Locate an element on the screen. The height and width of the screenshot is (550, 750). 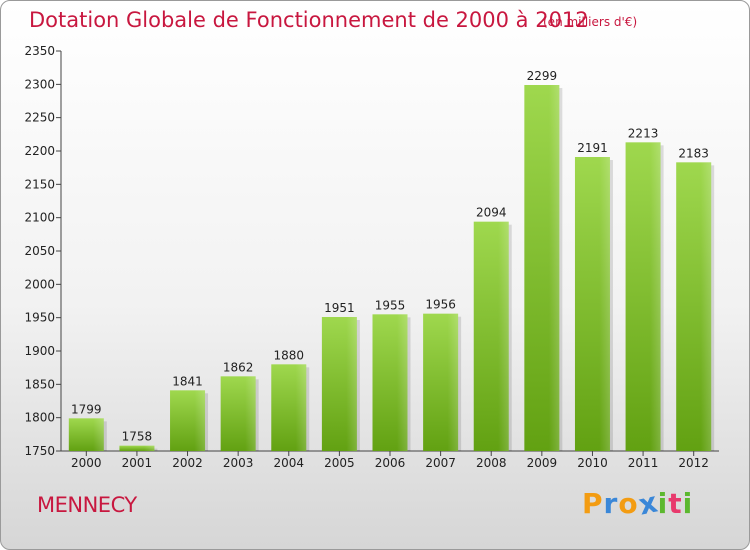
data-label: 2183 is located at coordinates (693, 153).